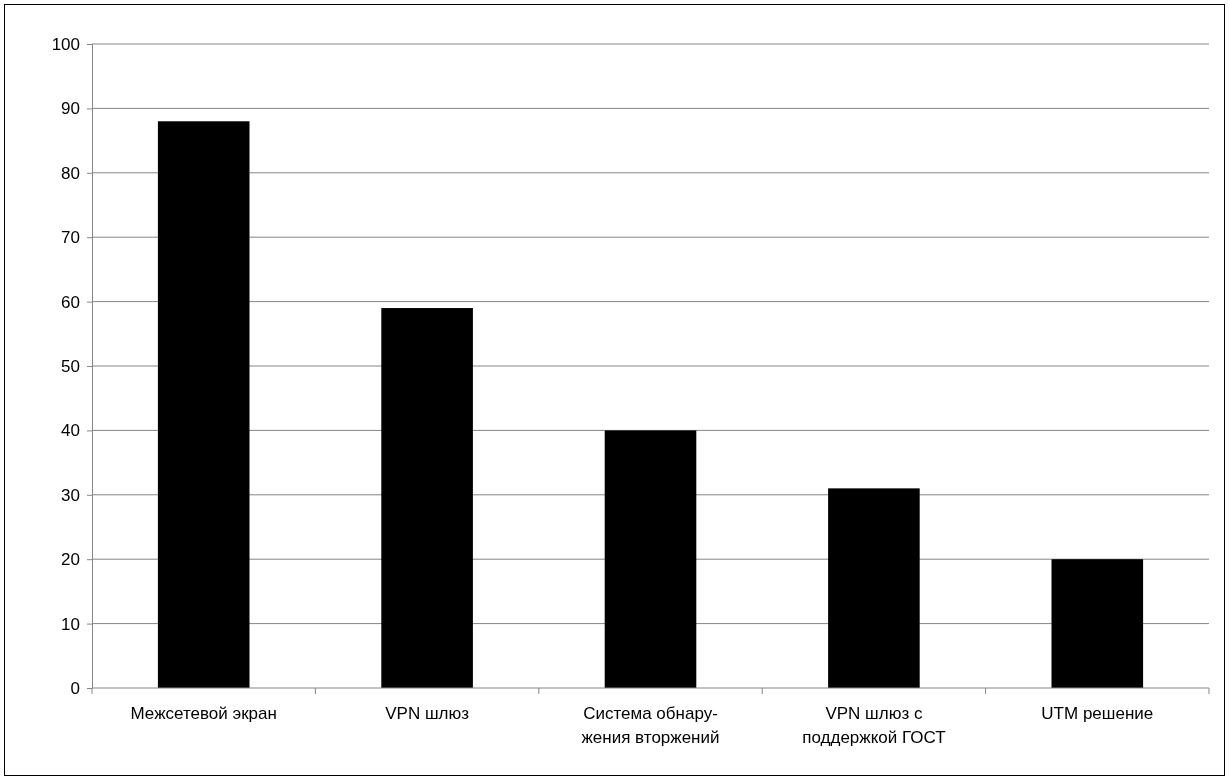 This screenshot has width=1229, height=780. Describe the element at coordinates (70, 302) in the screenshot. I see `y-tick-label: 60` at that location.